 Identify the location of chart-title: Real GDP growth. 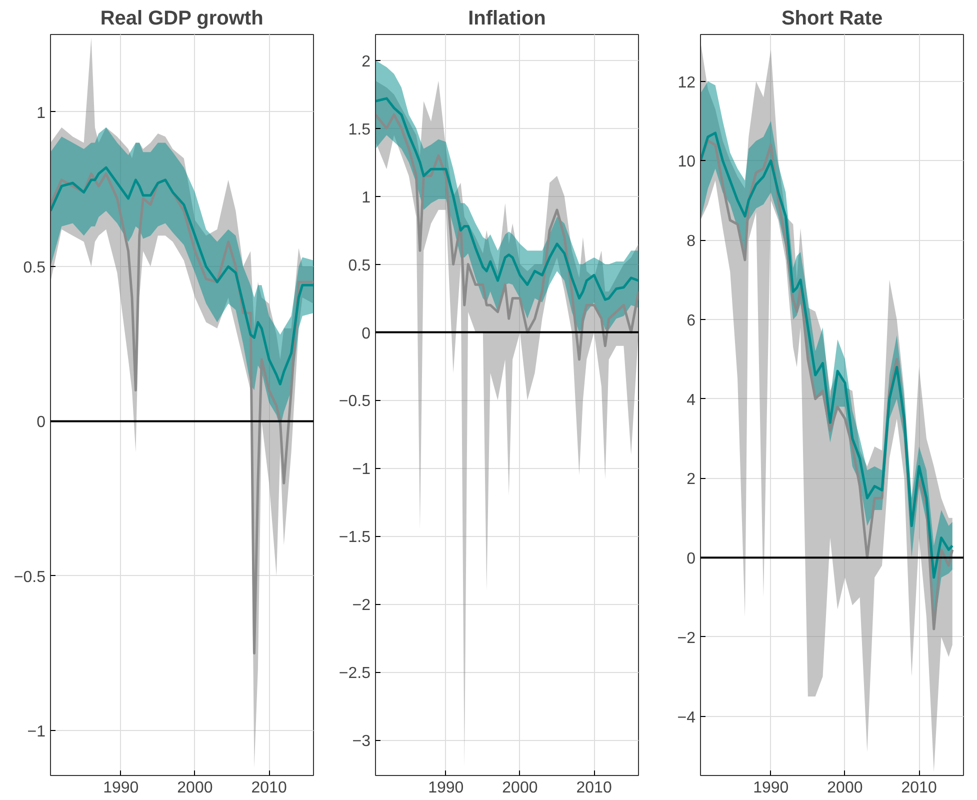
(182, 19).